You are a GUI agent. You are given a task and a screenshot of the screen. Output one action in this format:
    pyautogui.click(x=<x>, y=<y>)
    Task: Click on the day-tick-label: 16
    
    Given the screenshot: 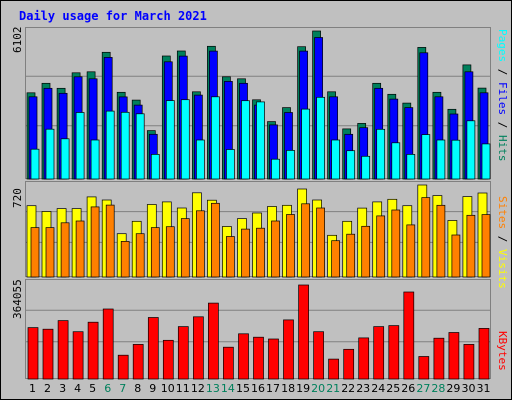 What is the action you would take?
    pyautogui.click(x=258, y=388)
    